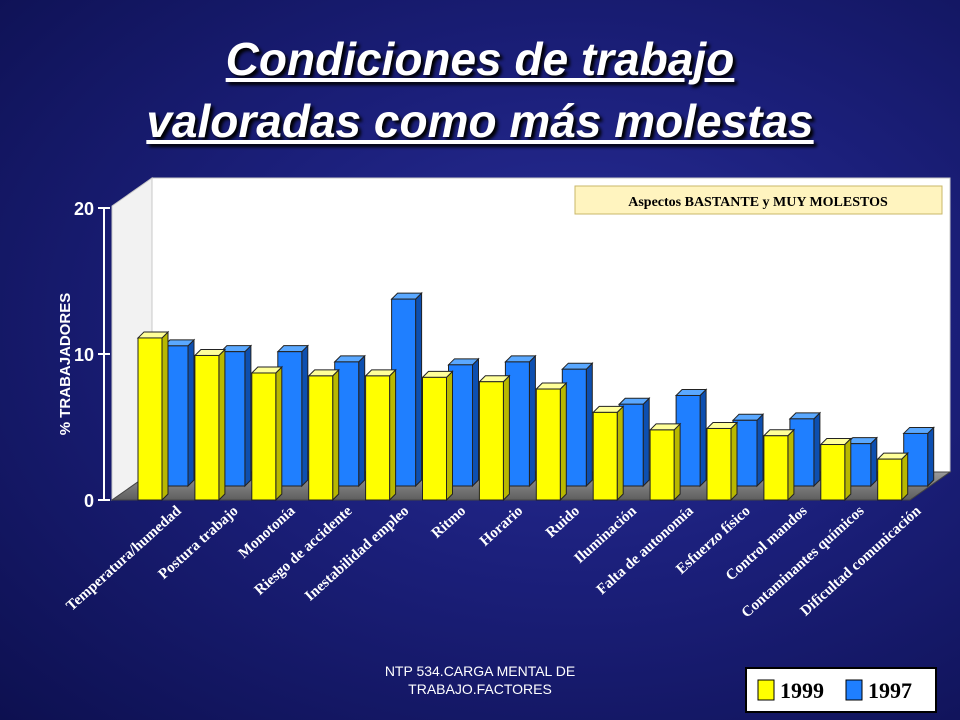 The height and width of the screenshot is (720, 960). Describe the element at coordinates (480, 671) in the screenshot. I see `footer-line-1: NTP 534.CARGA MENTAL DE` at that location.